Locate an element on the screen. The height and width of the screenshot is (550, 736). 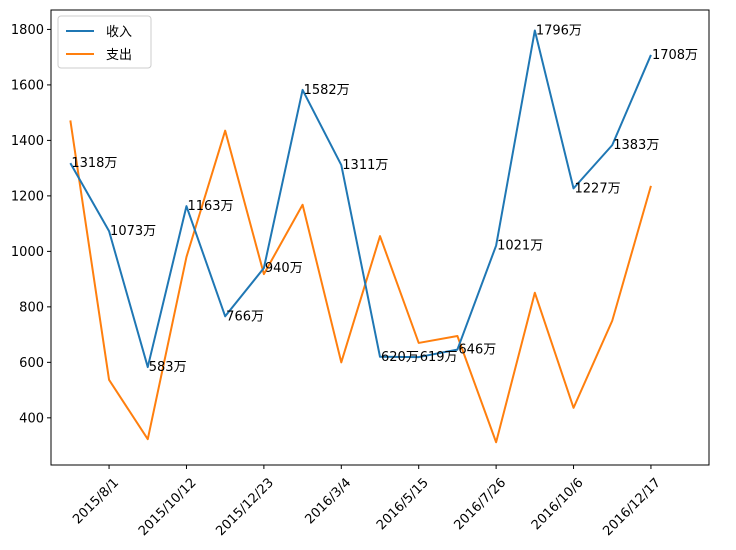
legend-label: 支出 is located at coordinates (119, 55).